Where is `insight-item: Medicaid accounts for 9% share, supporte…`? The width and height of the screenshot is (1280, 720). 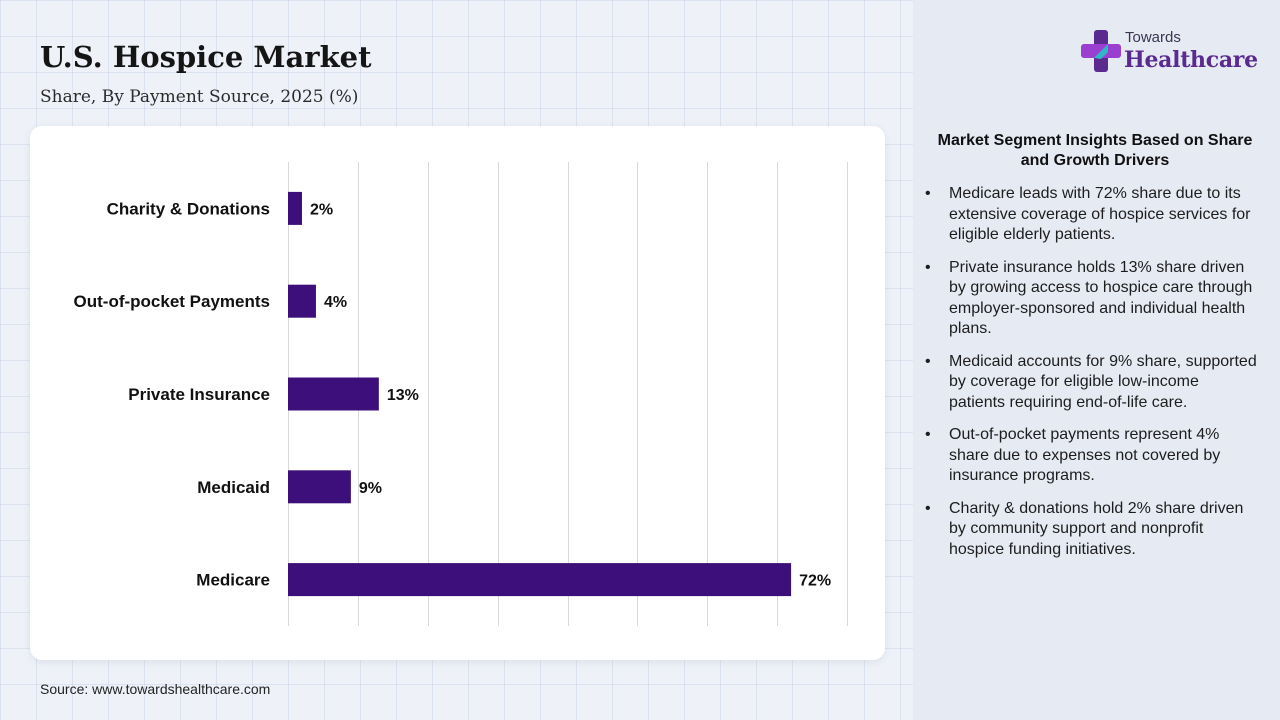 insight-item: Medicaid accounts for 9% share, supporte… is located at coordinates (1091, 383).